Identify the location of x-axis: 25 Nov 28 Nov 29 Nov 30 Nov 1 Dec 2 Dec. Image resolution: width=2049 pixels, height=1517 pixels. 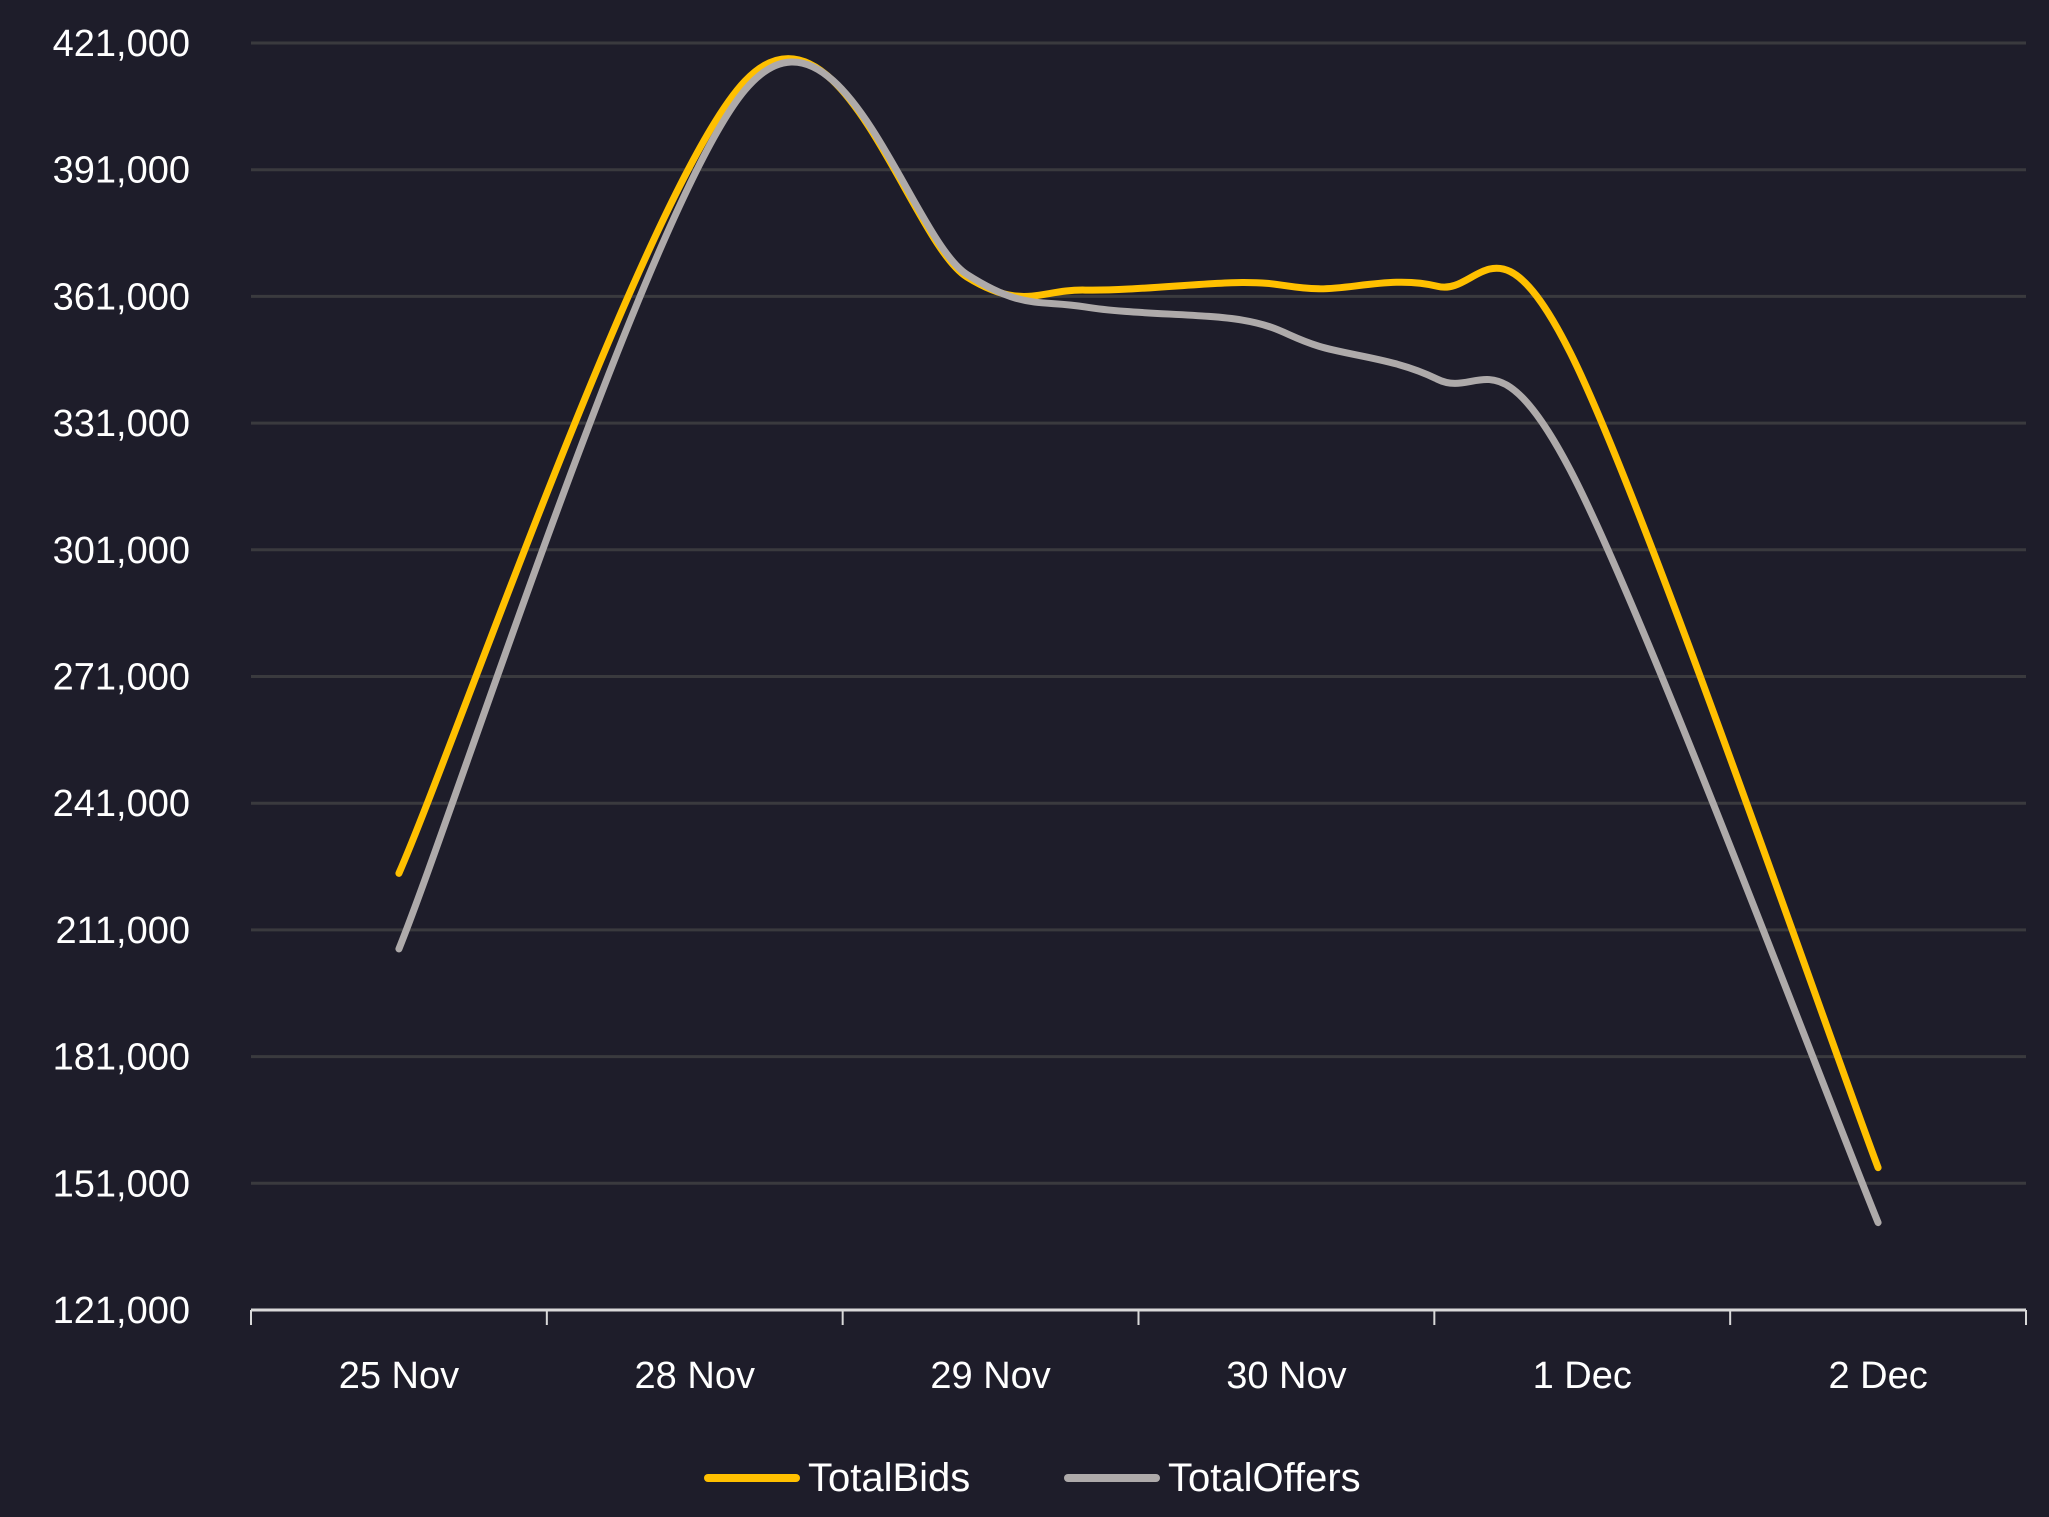
(1138, 1352).